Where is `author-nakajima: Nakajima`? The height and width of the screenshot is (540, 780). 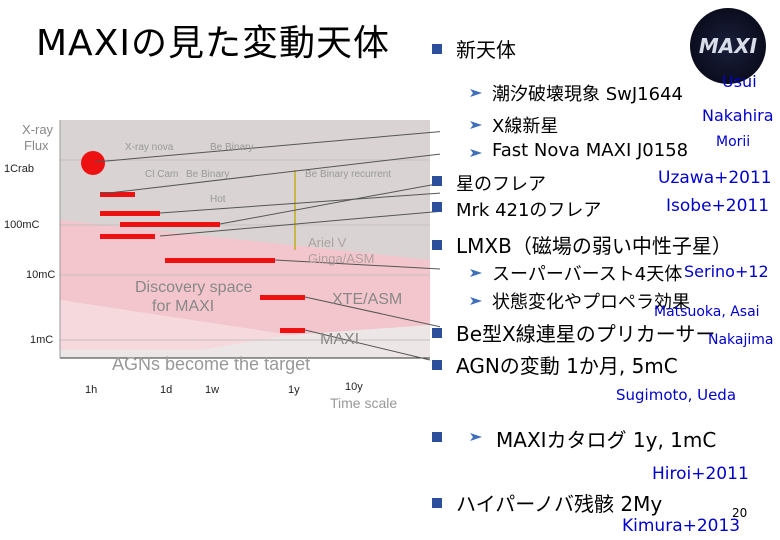 author-nakajima: Nakajima is located at coordinates (741, 340).